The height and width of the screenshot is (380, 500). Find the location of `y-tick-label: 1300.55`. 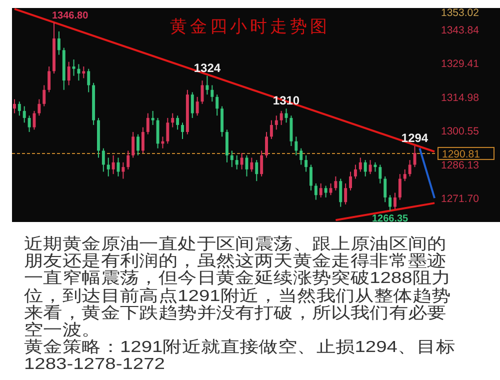

y-tick-label: 1300.55 is located at coordinates (460, 132).